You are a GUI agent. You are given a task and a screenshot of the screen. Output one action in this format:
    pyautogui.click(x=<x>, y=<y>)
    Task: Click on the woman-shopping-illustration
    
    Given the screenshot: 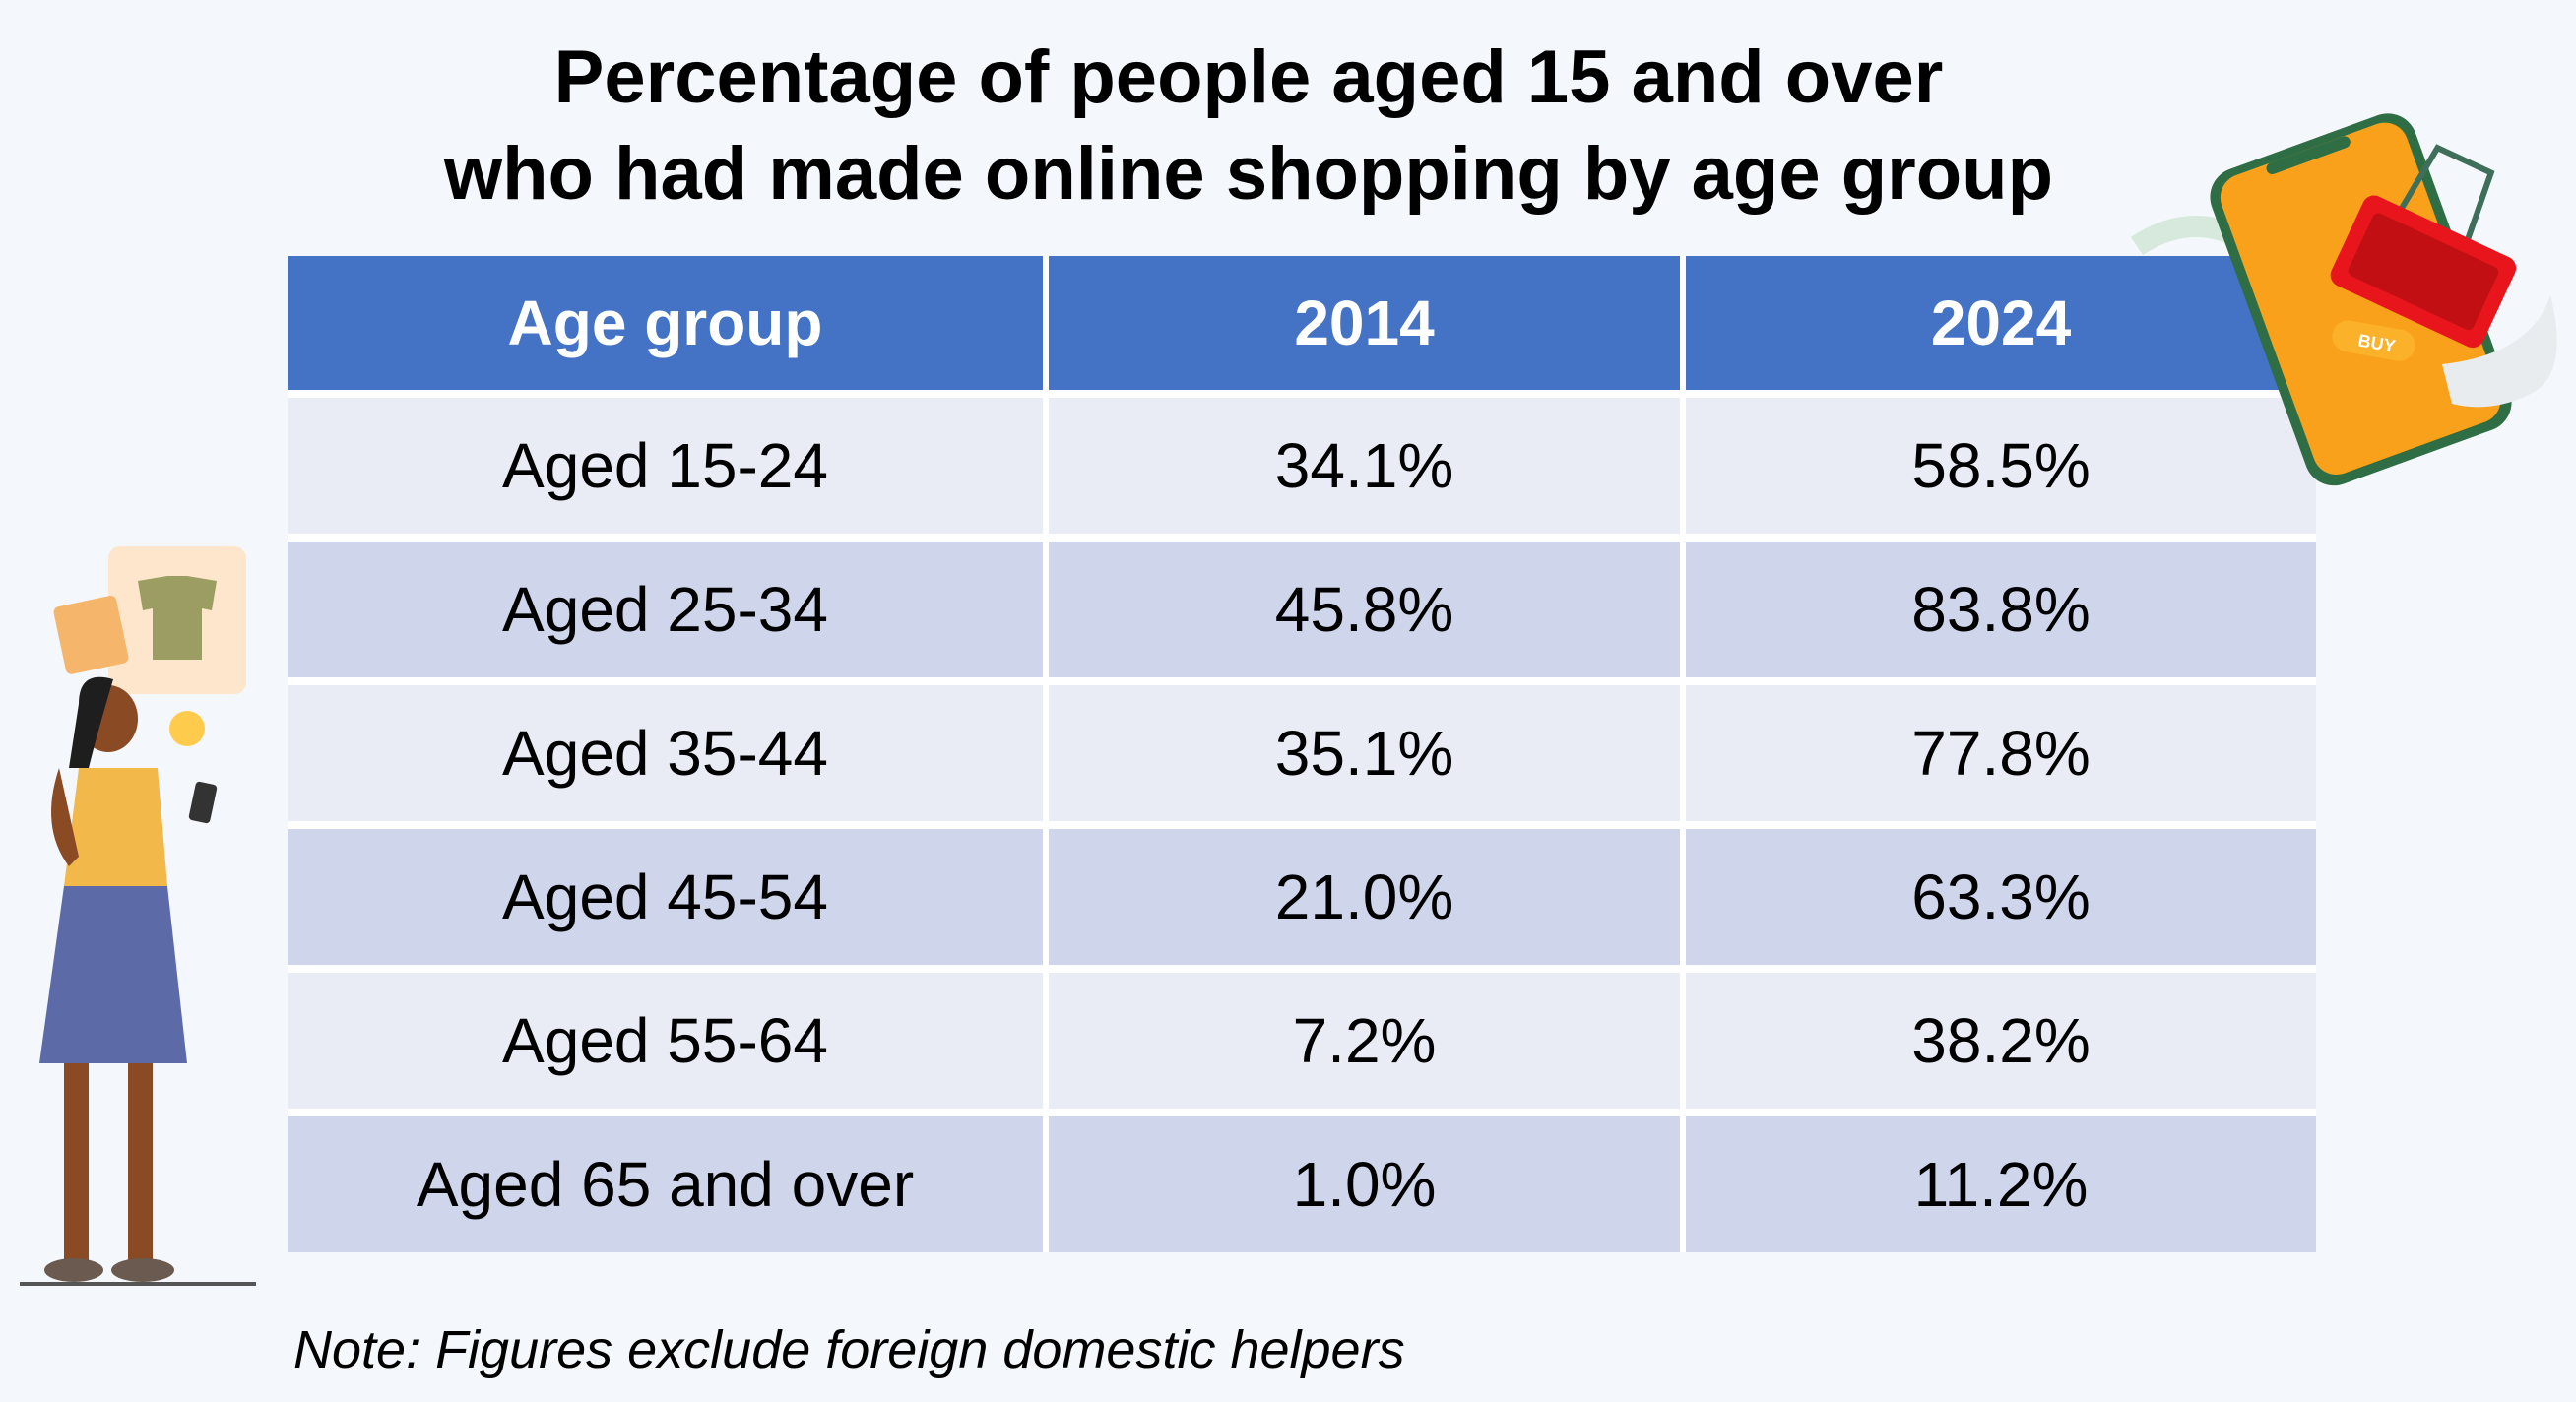 What is the action you would take?
    pyautogui.click(x=138, y=916)
    